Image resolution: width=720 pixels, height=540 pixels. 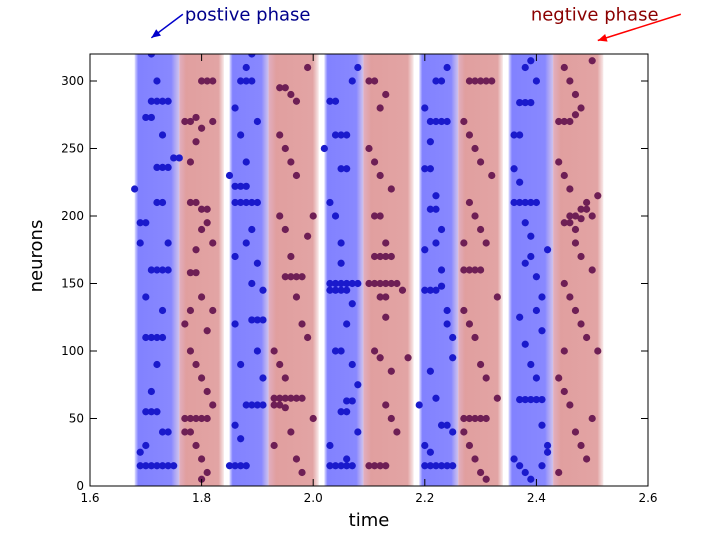 What do you see at coordinates (89, 498) in the screenshot?
I see `x-tick-label: 1.6` at bounding box center [89, 498].